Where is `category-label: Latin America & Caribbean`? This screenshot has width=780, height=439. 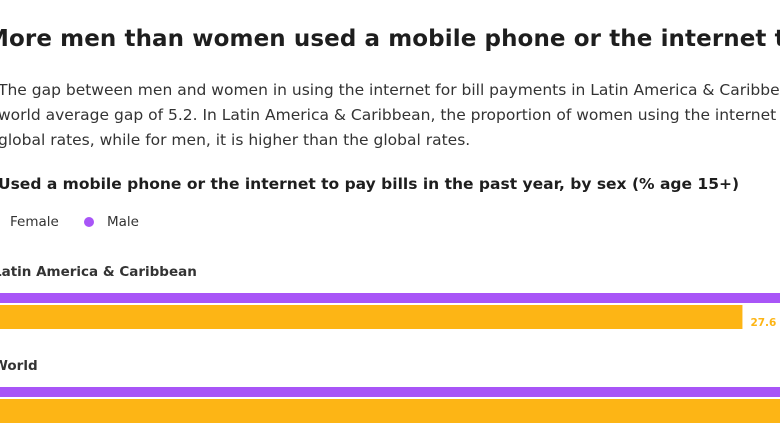 category-label: Latin America & Caribbean is located at coordinates (98, 272).